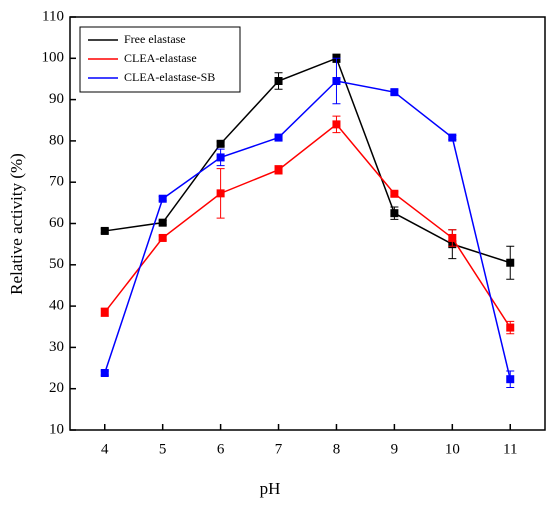  Describe the element at coordinates (510, 449) in the screenshot. I see `x-tick-label: 11` at that location.